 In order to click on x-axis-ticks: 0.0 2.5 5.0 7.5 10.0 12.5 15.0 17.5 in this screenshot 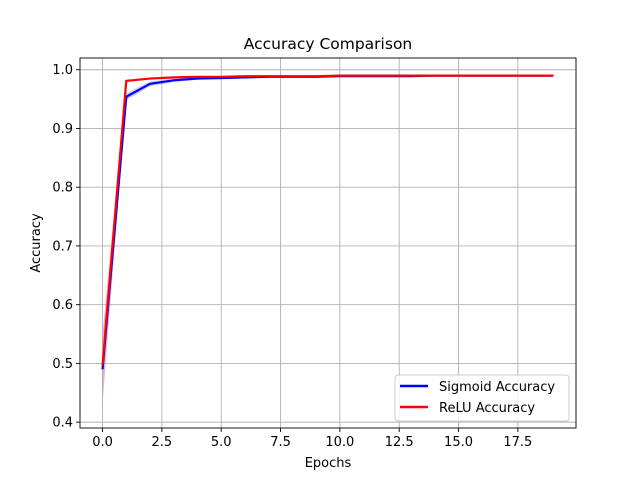, I will do `click(312, 439)`.